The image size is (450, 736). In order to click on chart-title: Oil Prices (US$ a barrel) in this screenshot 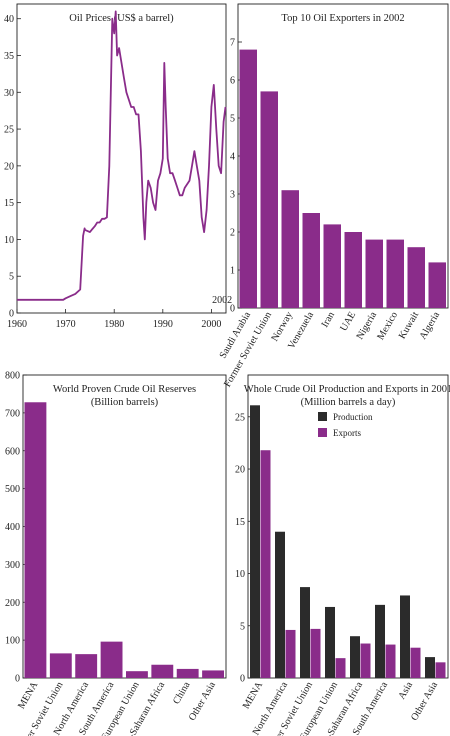, I will do `click(121, 18)`.